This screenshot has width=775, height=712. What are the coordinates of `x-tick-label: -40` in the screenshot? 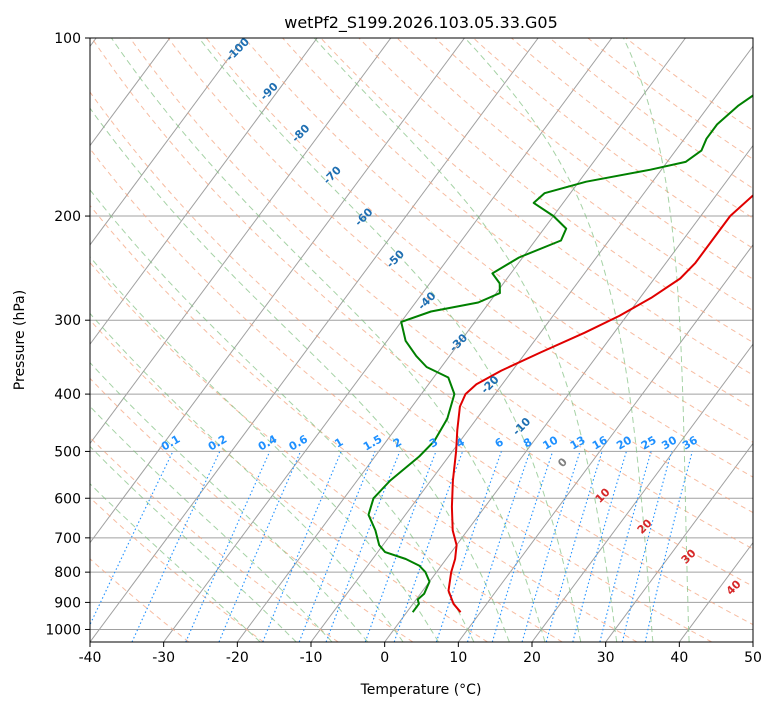 It's located at (90, 658).